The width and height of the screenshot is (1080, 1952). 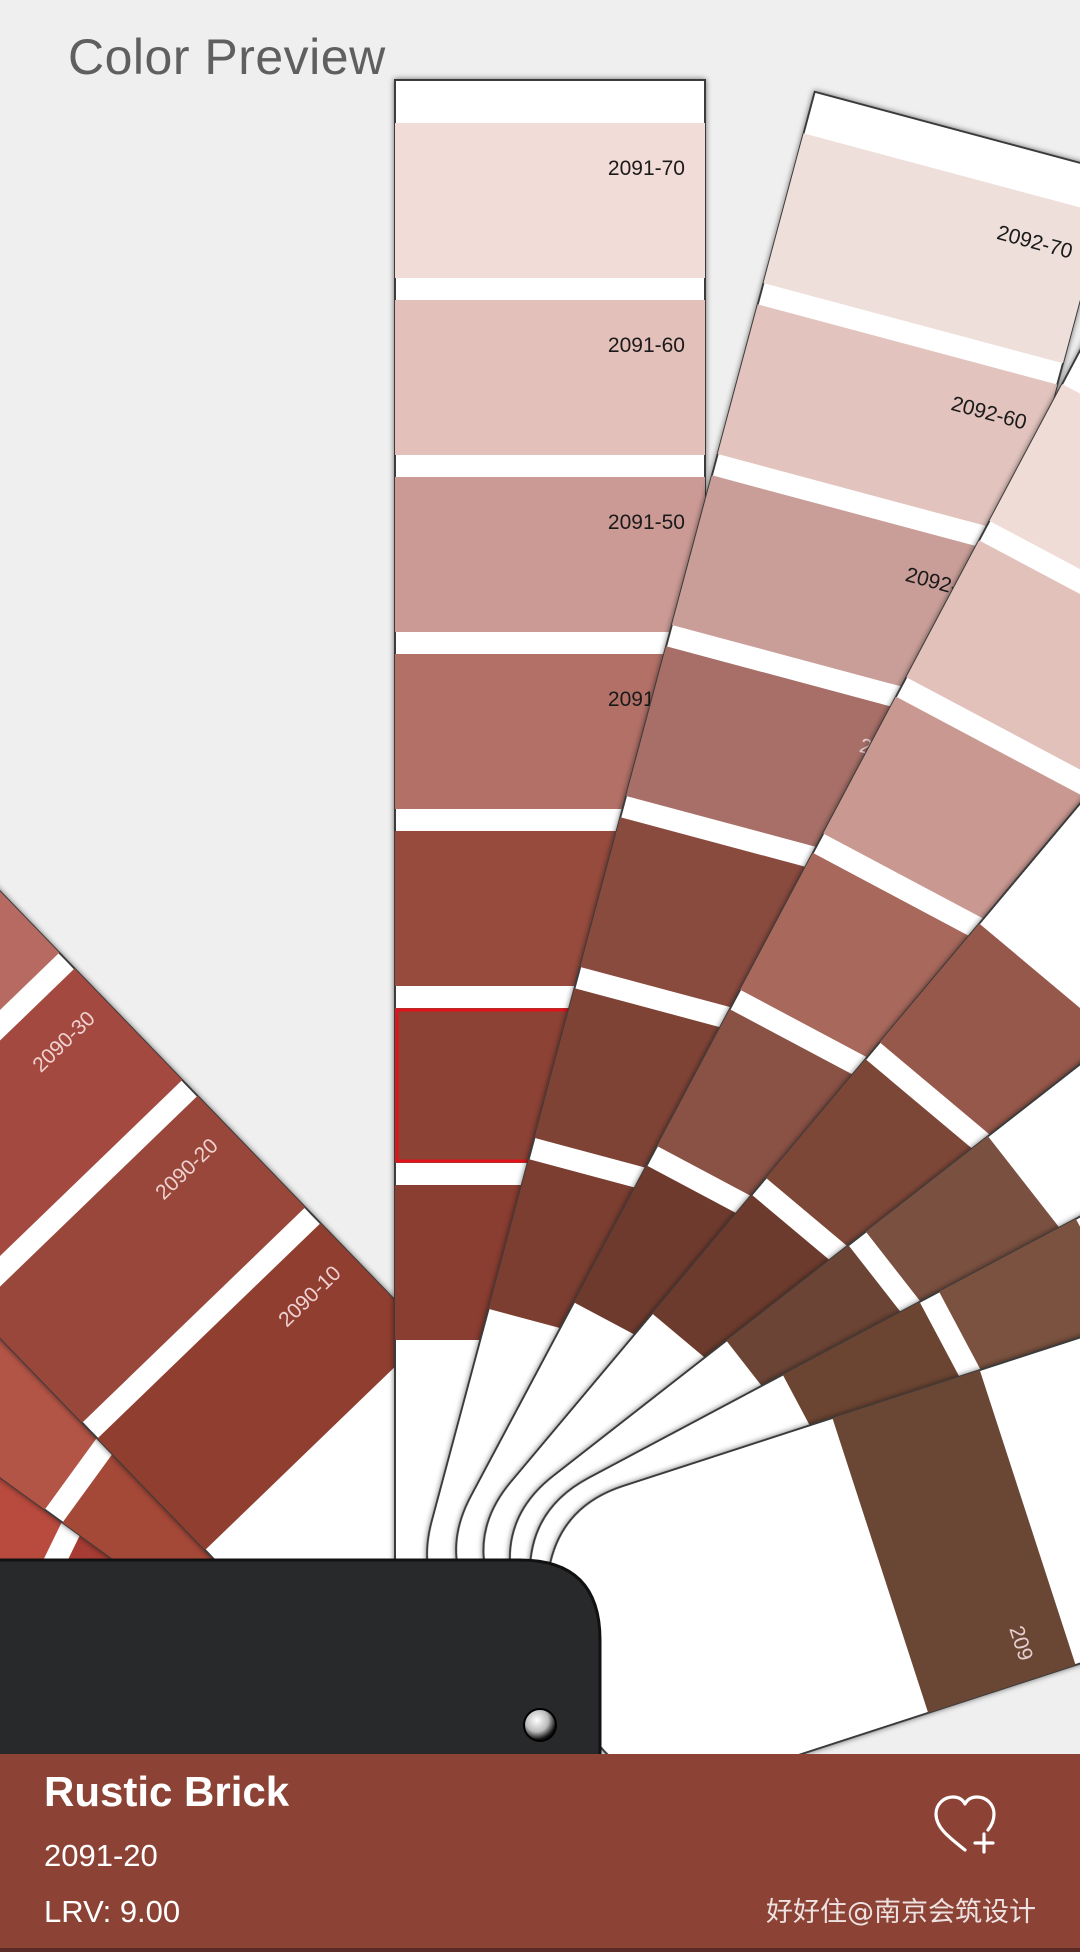 I want to click on swatch-code-label: 2091-60, so click(x=646, y=345).